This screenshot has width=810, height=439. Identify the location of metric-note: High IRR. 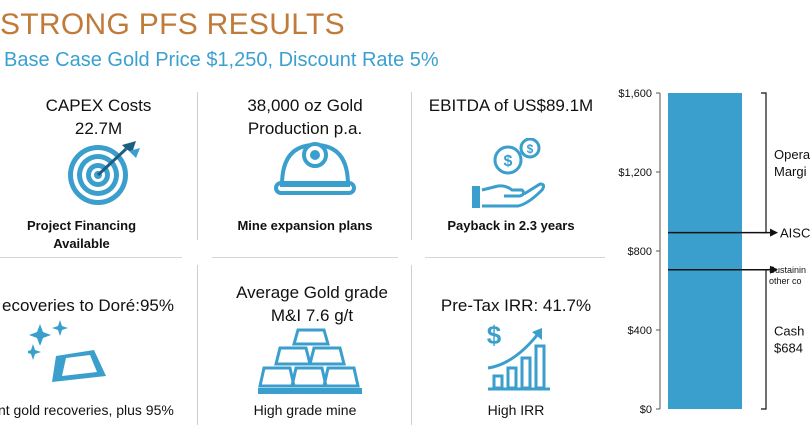
(516, 410).